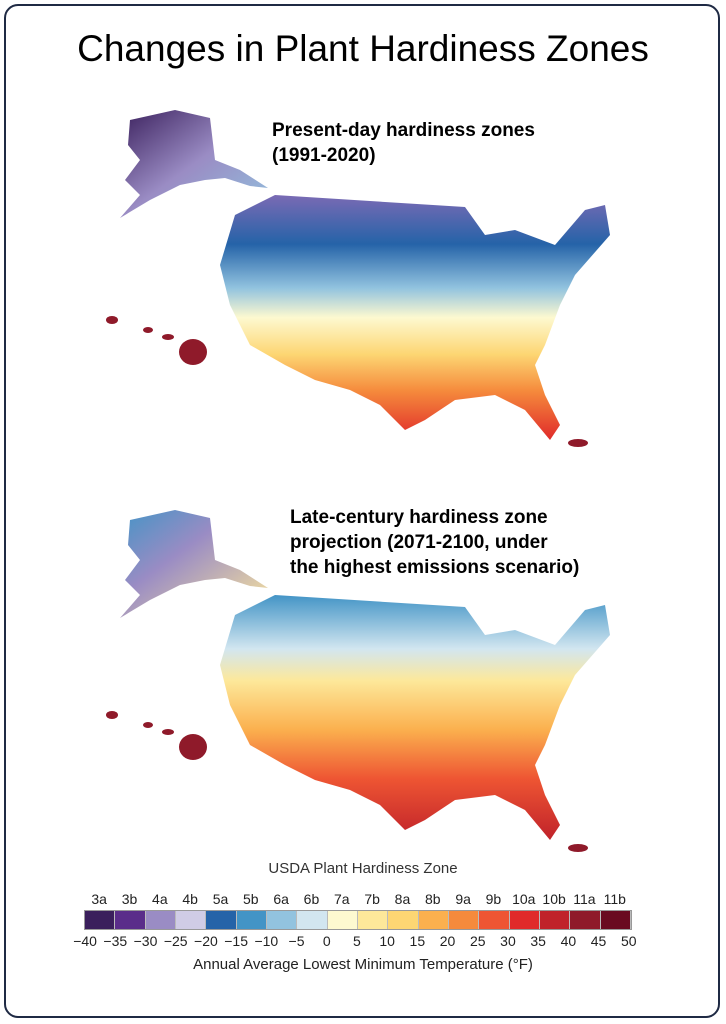 The image size is (726, 1024). I want to click on temperature-label: 0, so click(326, 941).